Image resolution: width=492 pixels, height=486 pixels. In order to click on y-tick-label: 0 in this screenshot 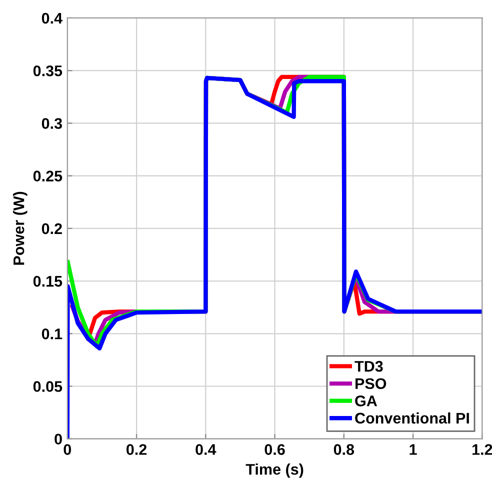, I will do `click(58, 439)`.